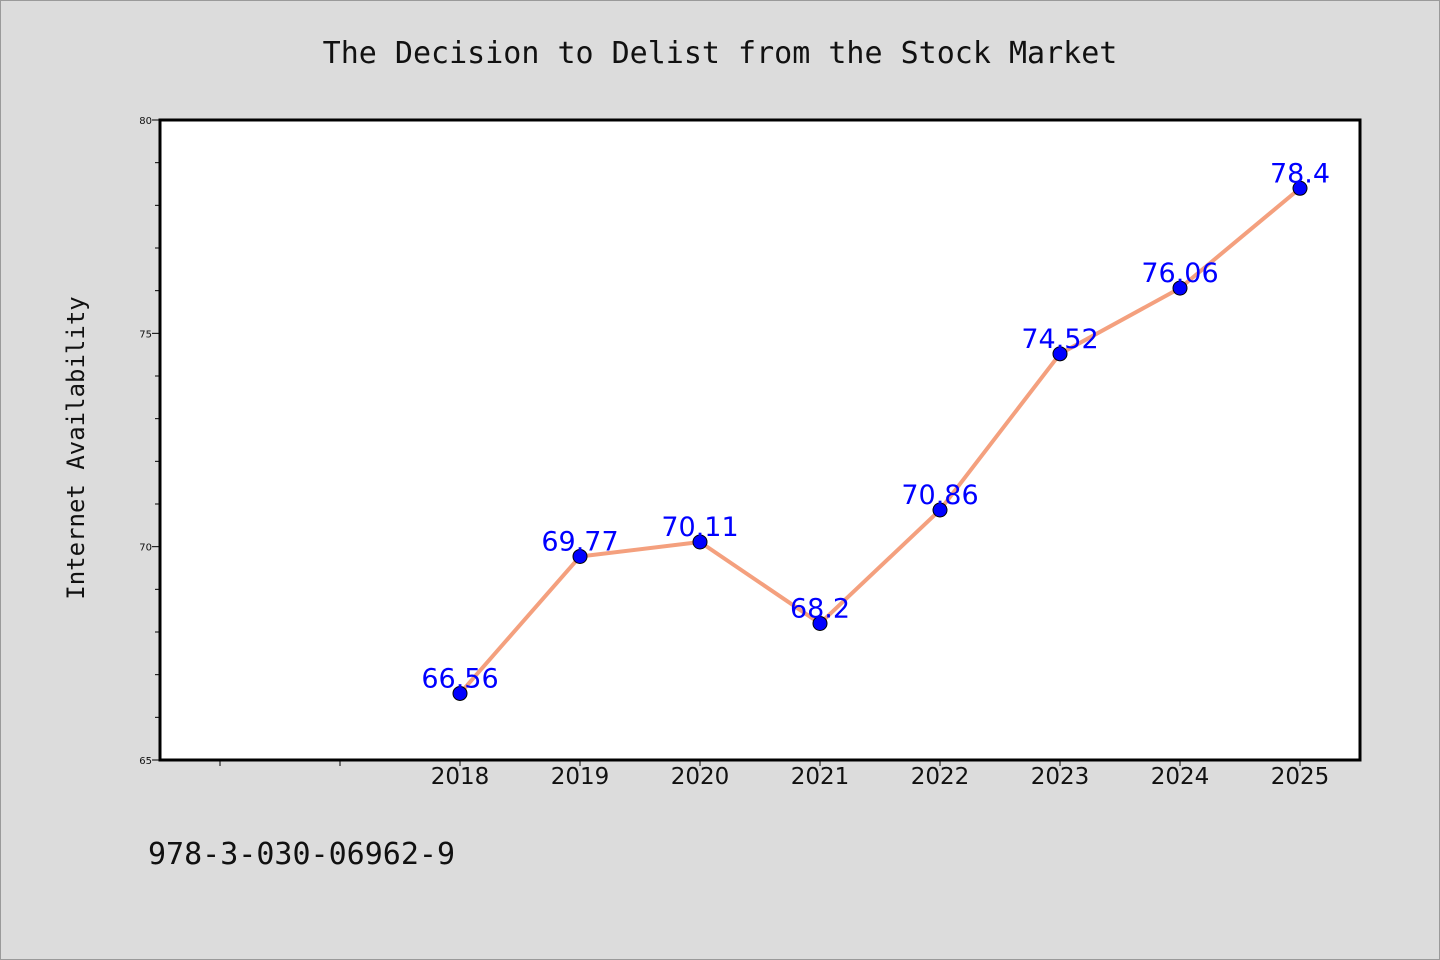 The width and height of the screenshot is (1440, 960). What do you see at coordinates (460, 777) in the screenshot?
I see `x-tick-label: 2018` at bounding box center [460, 777].